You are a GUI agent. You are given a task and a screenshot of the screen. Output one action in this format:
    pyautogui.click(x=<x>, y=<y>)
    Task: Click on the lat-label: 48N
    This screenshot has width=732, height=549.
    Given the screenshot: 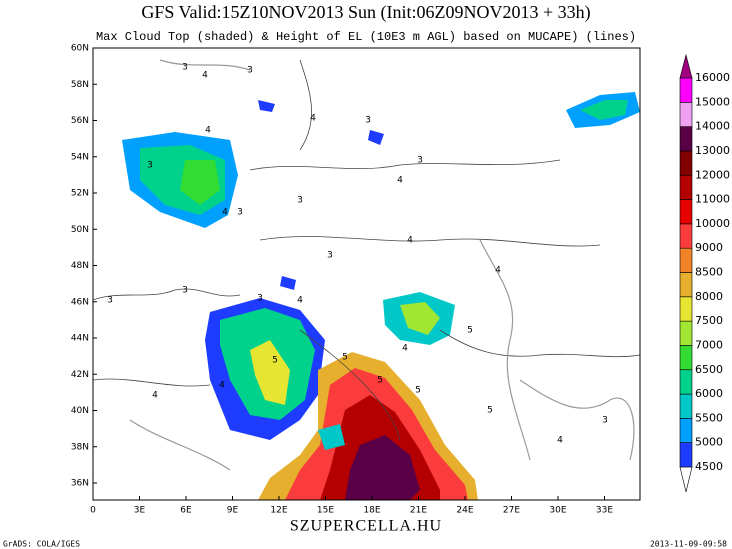 What is the action you would take?
    pyautogui.click(x=80, y=266)
    